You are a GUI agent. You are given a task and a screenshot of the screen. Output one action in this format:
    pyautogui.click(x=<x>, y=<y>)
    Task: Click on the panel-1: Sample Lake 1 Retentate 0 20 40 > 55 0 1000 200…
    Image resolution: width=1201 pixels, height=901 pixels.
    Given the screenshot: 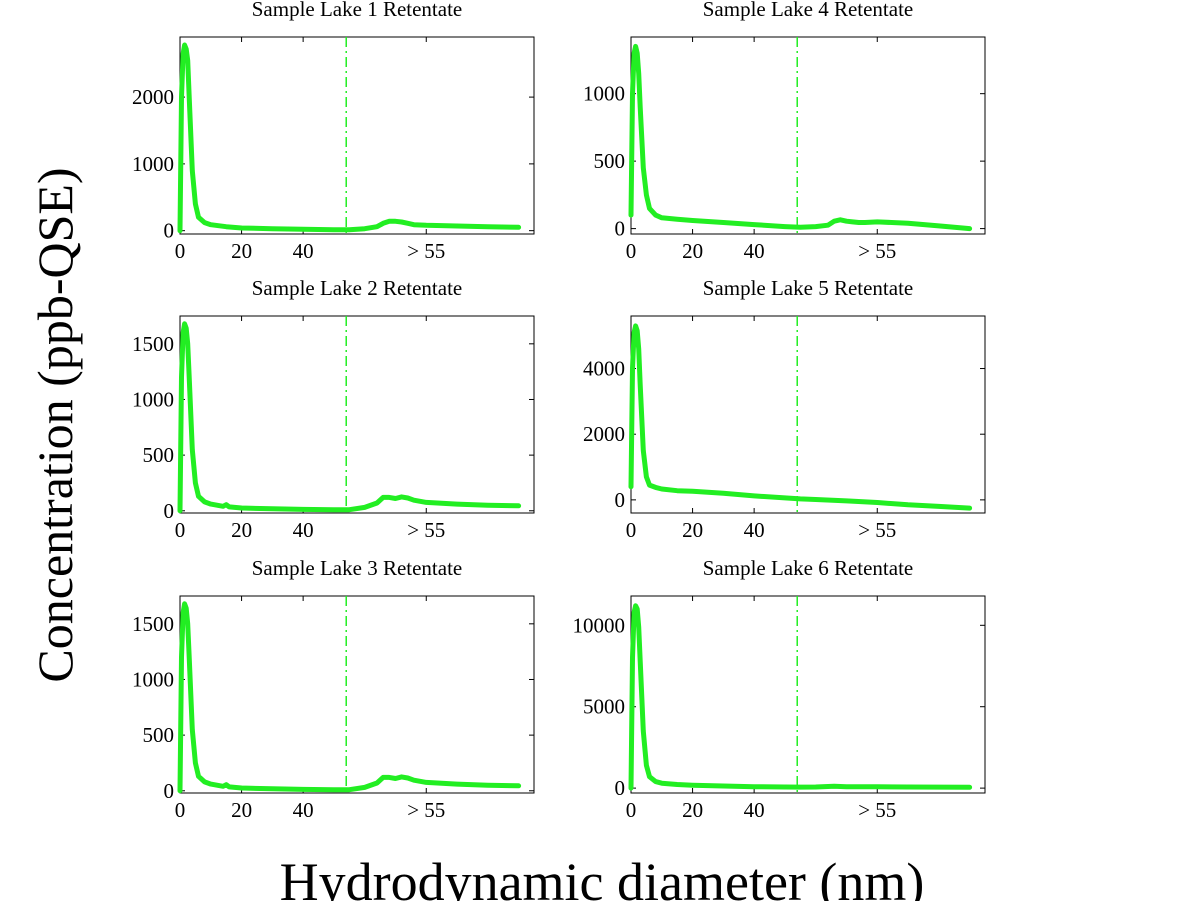 What is the action you would take?
    pyautogui.click(x=333, y=131)
    